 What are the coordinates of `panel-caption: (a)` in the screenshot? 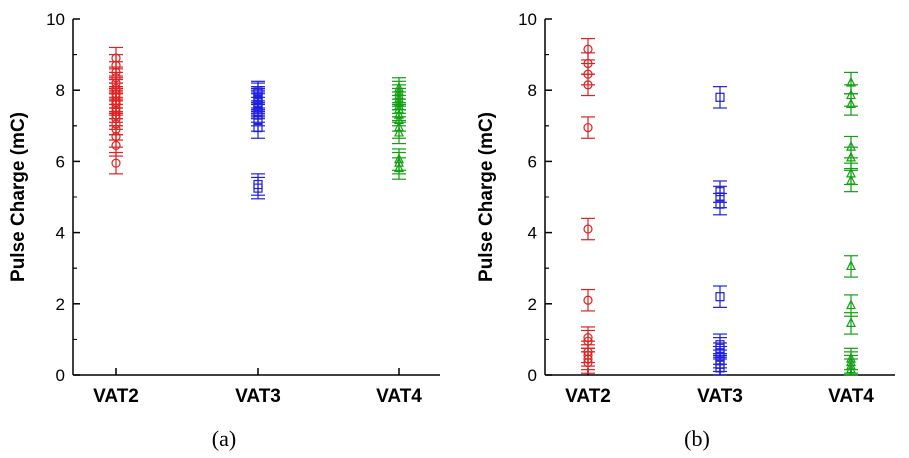 It's located at (224, 438).